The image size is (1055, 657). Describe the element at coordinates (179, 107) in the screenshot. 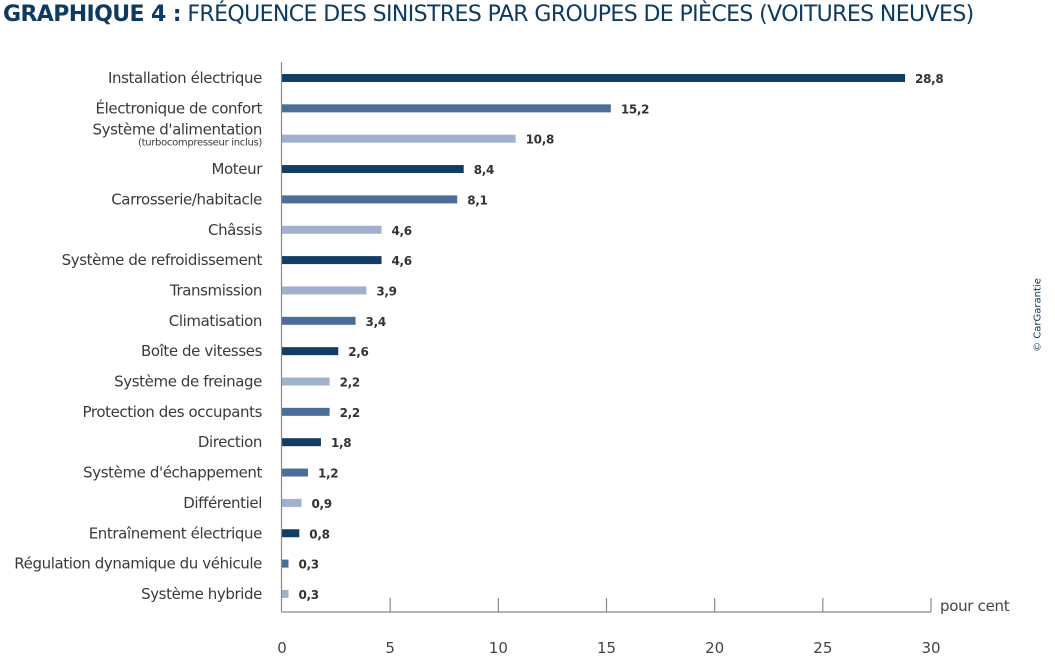

I see `category-label: Électronique de confort` at that location.